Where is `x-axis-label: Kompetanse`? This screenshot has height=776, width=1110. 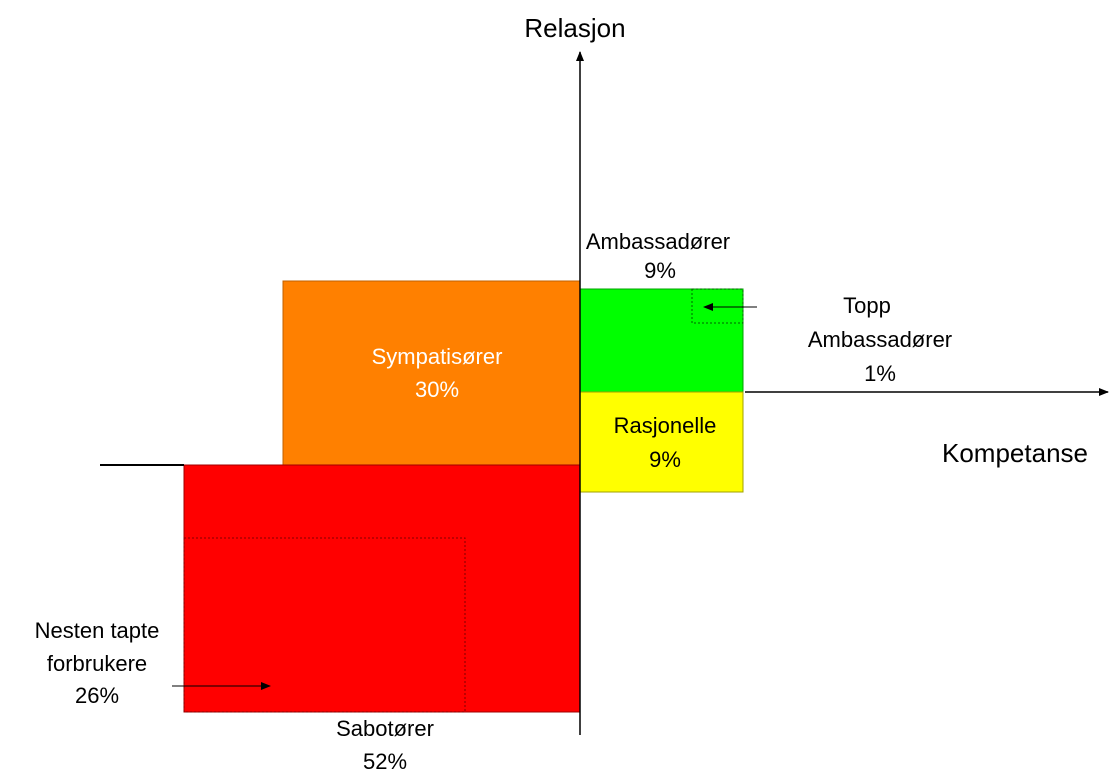 x-axis-label: Kompetanse is located at coordinates (1015, 453).